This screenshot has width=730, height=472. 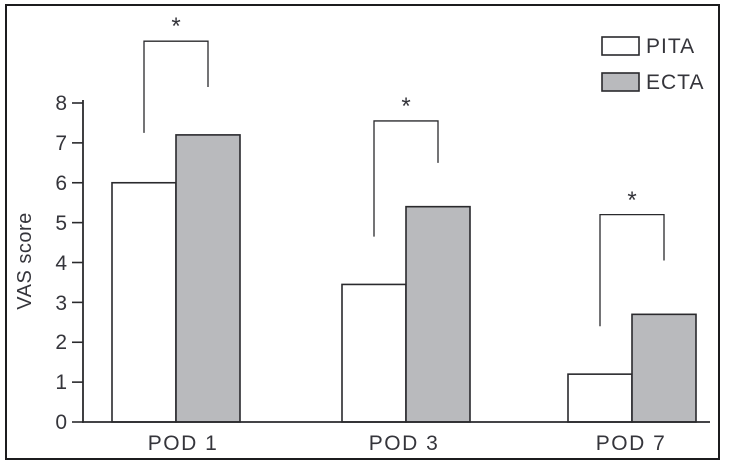 I want to click on y-tick-label: 4, so click(x=61, y=263).